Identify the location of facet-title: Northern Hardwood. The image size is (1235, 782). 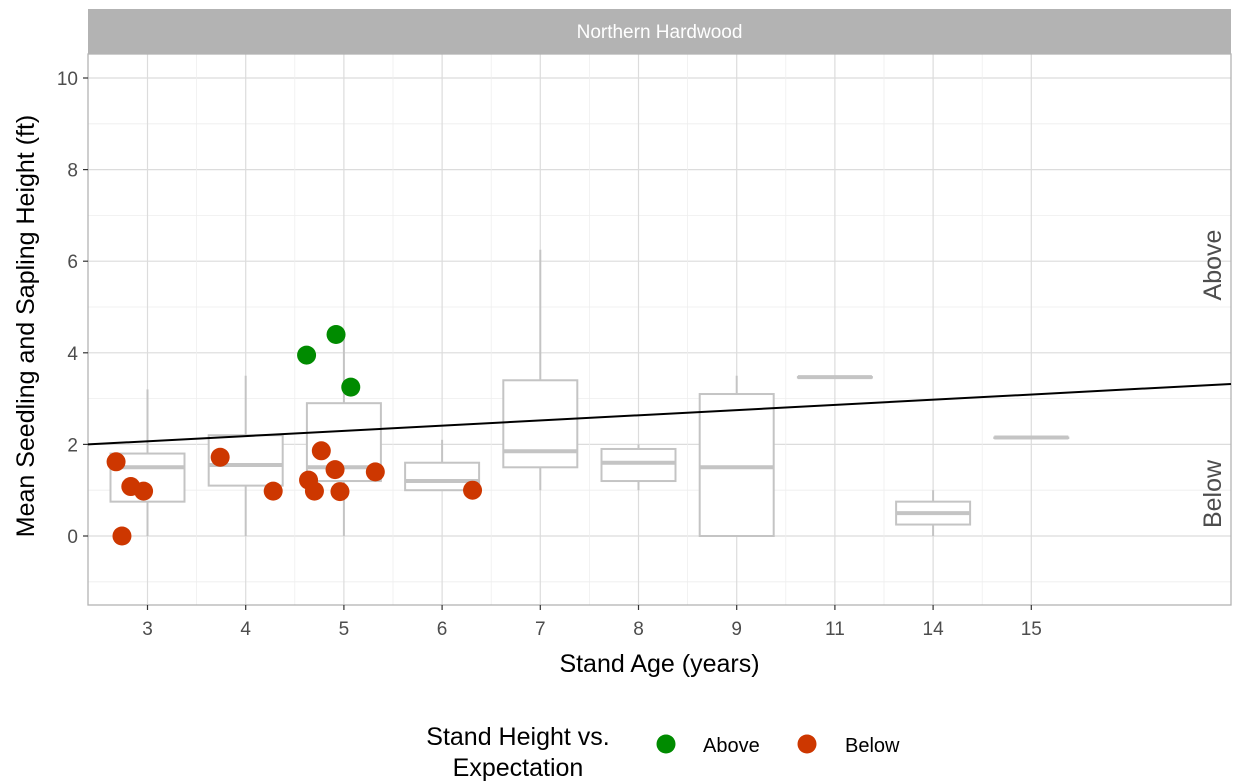
(660, 32).